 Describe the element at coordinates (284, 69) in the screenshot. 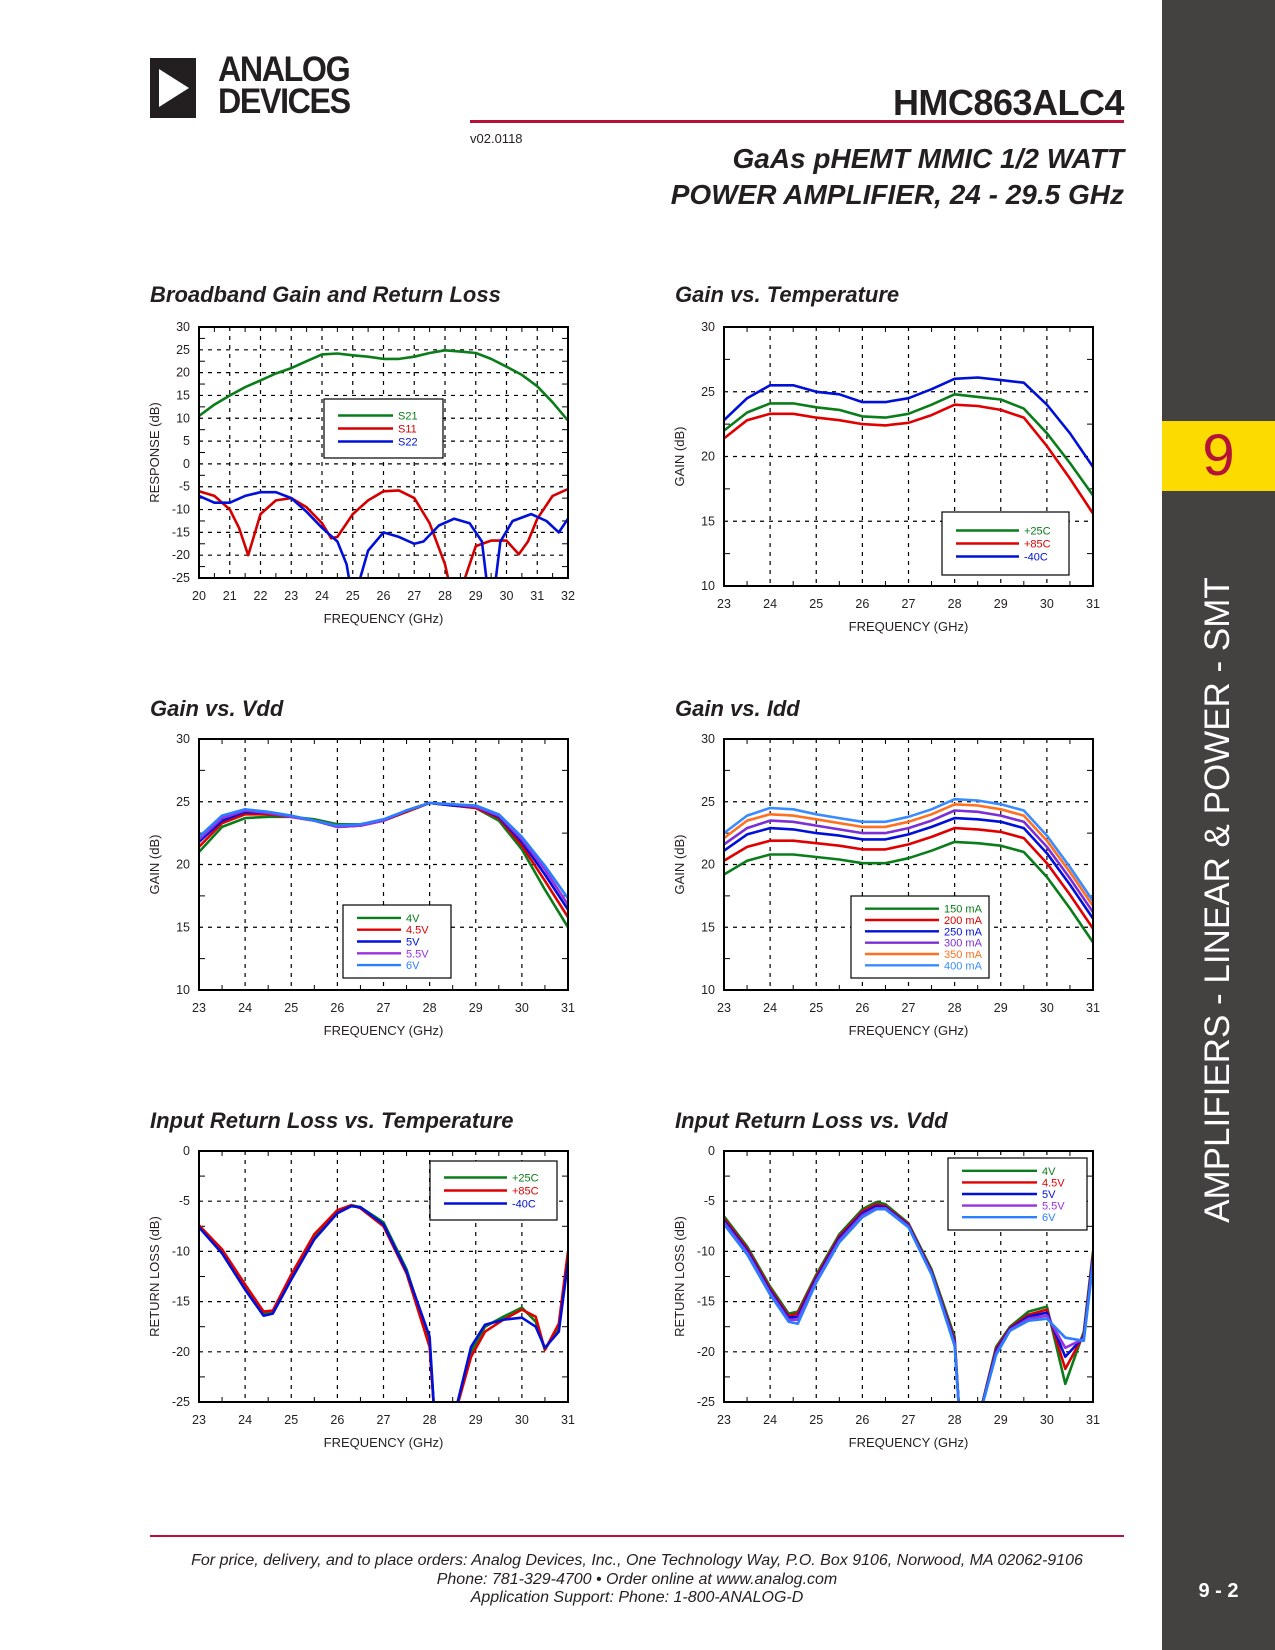

I see `logo-line-1: ANALOG` at that location.